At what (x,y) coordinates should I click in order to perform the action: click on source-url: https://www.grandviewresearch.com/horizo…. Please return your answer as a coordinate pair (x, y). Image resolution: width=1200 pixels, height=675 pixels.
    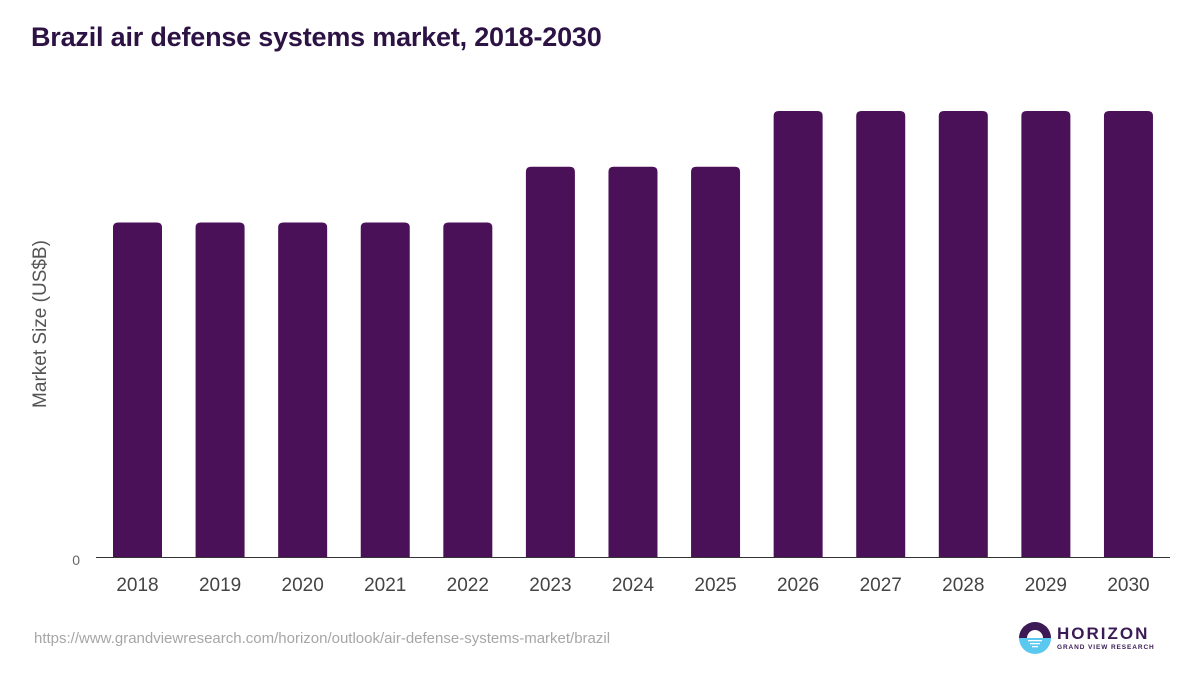
    Looking at the image, I should click on (322, 638).